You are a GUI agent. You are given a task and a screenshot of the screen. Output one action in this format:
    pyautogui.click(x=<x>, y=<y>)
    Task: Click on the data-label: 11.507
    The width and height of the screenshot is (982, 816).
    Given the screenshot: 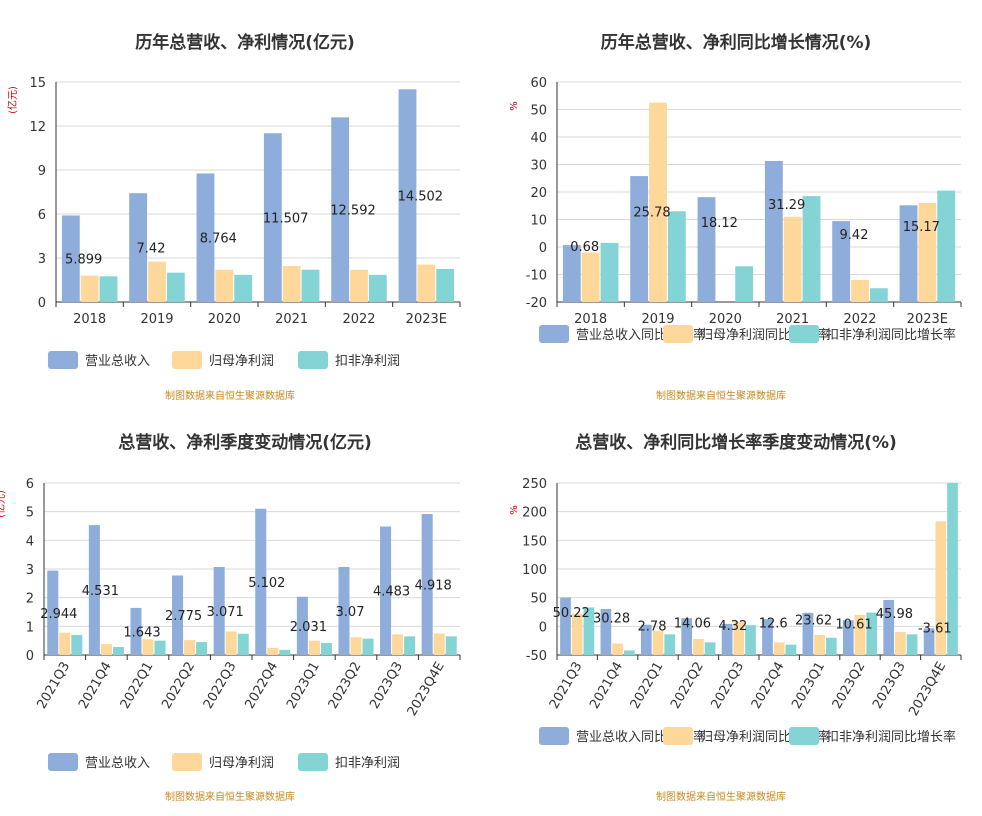 What is the action you would take?
    pyautogui.click(x=286, y=219)
    